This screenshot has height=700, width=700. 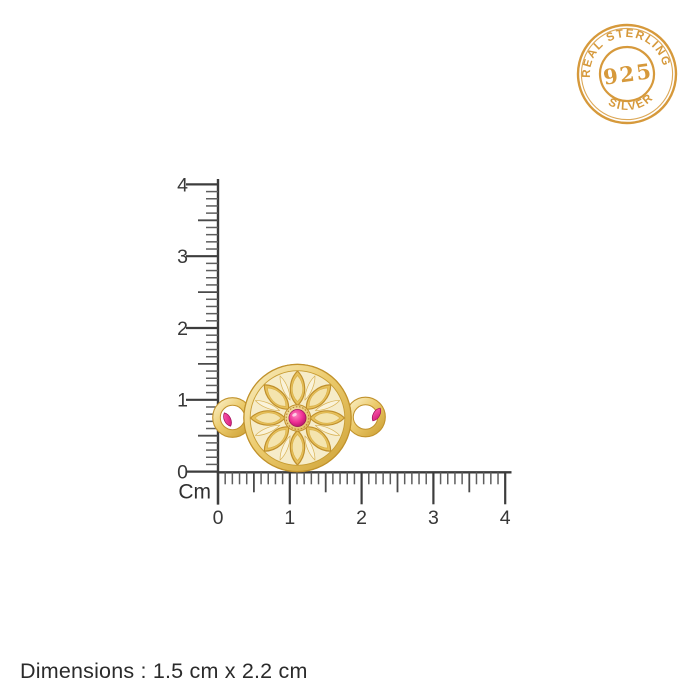 I want to click on hruler-label-2: 2, so click(x=361, y=518).